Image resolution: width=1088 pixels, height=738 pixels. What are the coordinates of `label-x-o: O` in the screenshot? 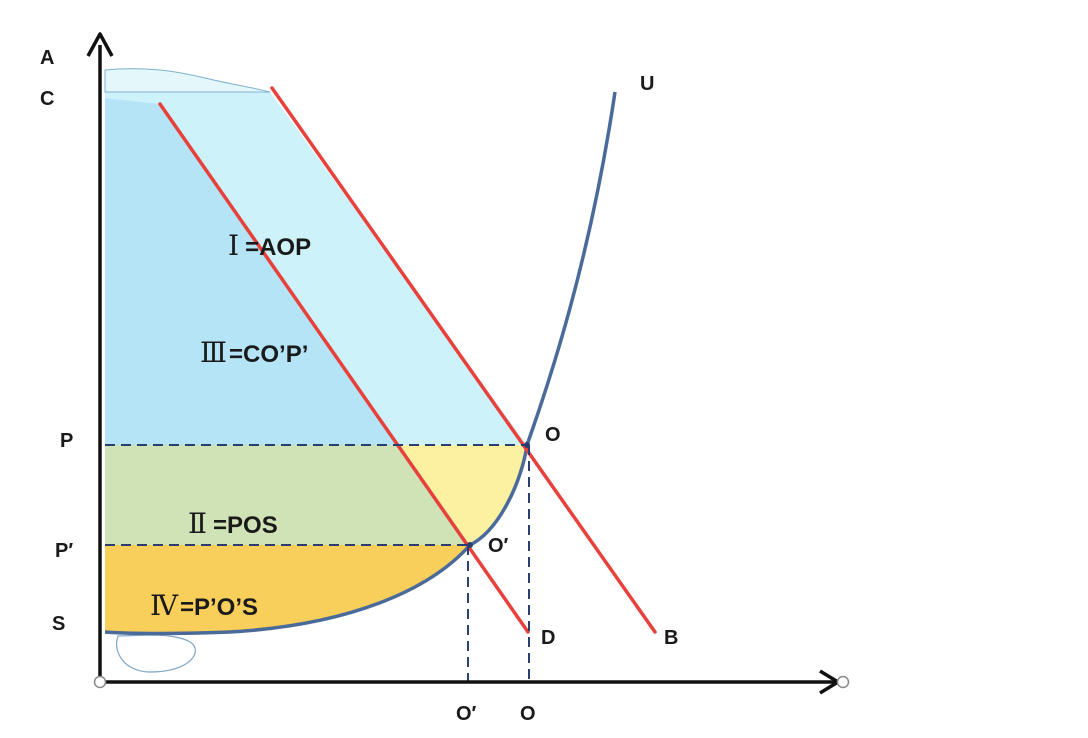 It's located at (528, 714).